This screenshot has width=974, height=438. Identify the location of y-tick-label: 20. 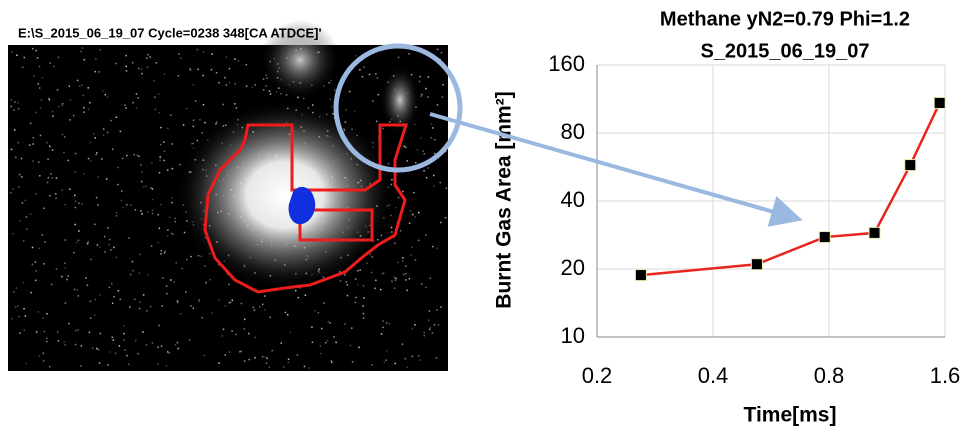
(573, 267).